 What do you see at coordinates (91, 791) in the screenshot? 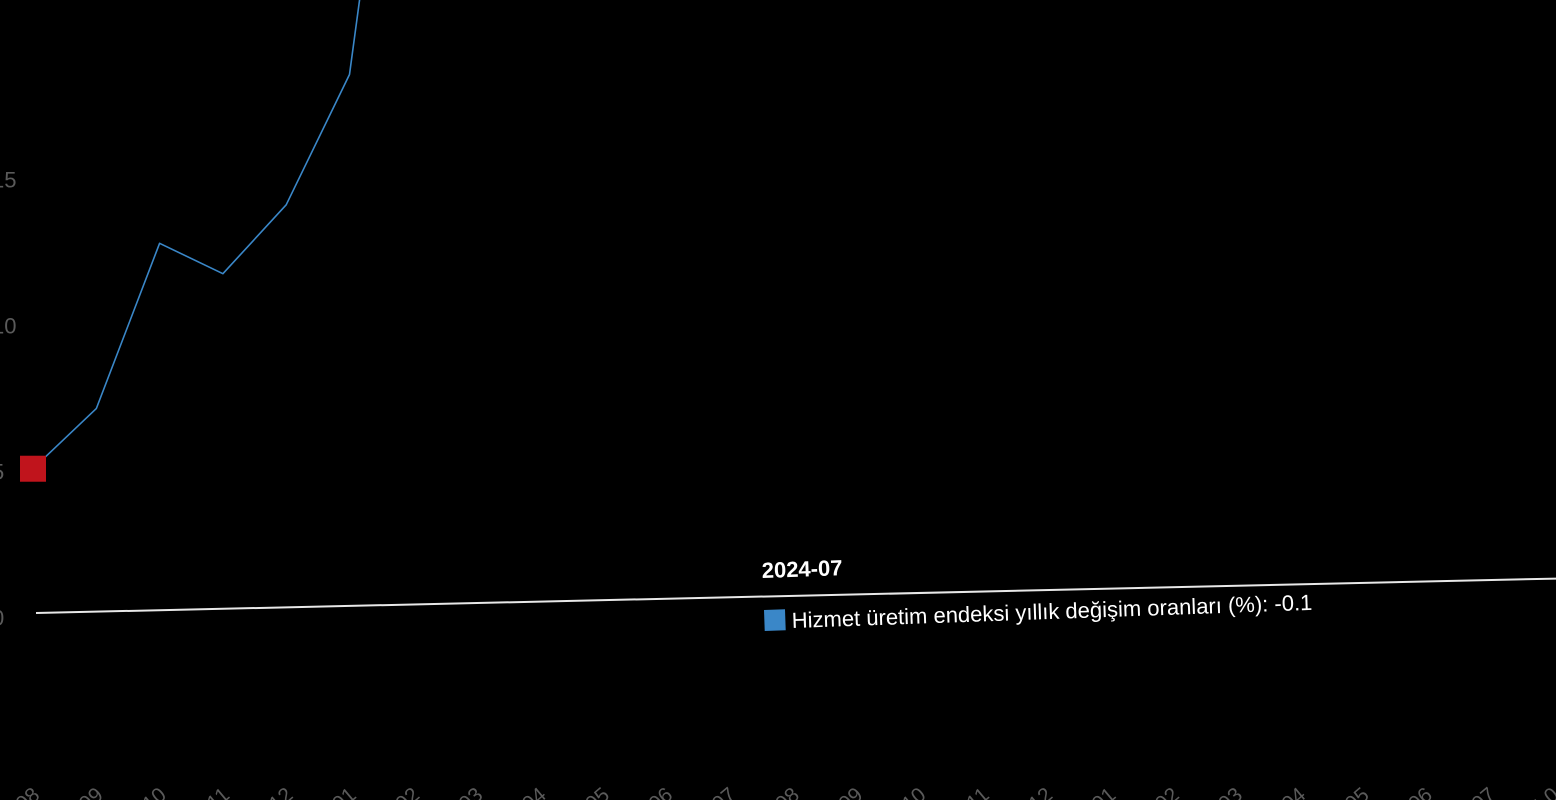
I see `x-tick-label: 09` at bounding box center [91, 791].